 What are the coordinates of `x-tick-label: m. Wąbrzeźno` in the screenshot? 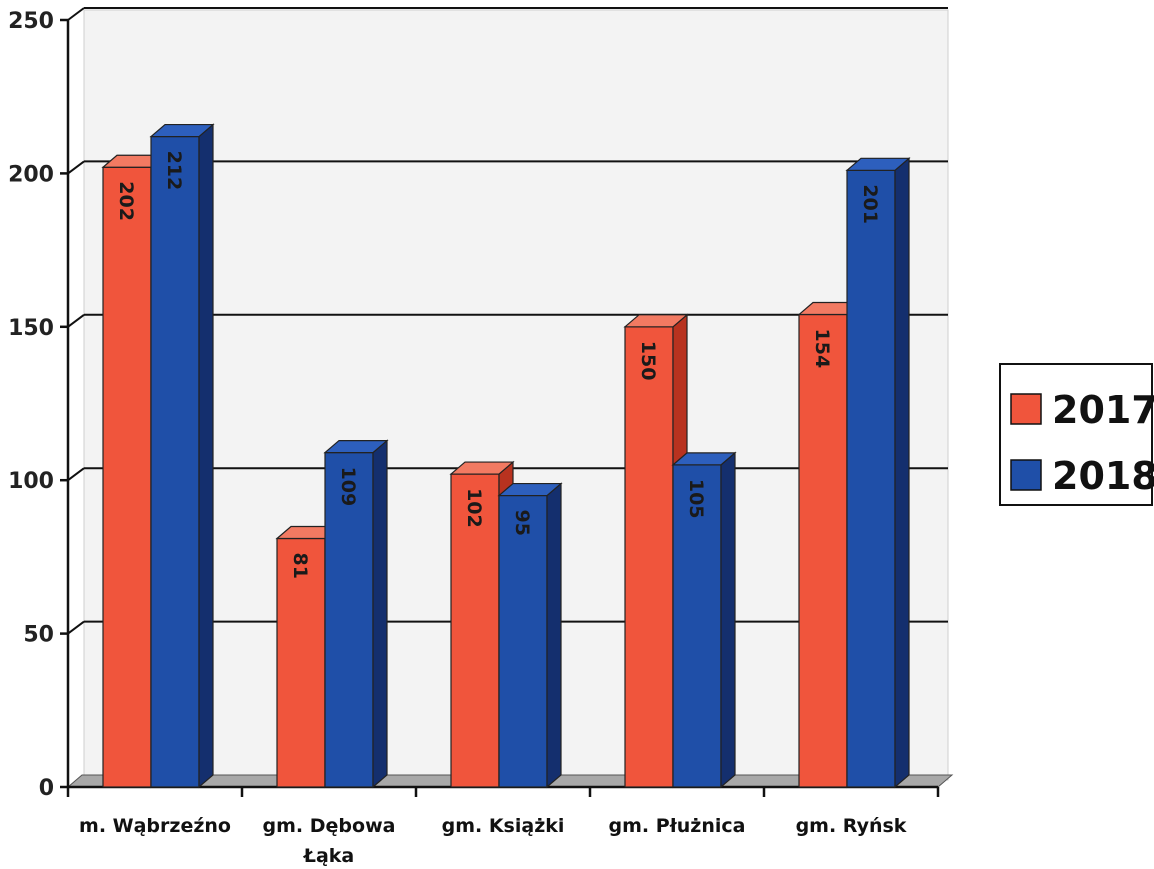 It's located at (155, 826).